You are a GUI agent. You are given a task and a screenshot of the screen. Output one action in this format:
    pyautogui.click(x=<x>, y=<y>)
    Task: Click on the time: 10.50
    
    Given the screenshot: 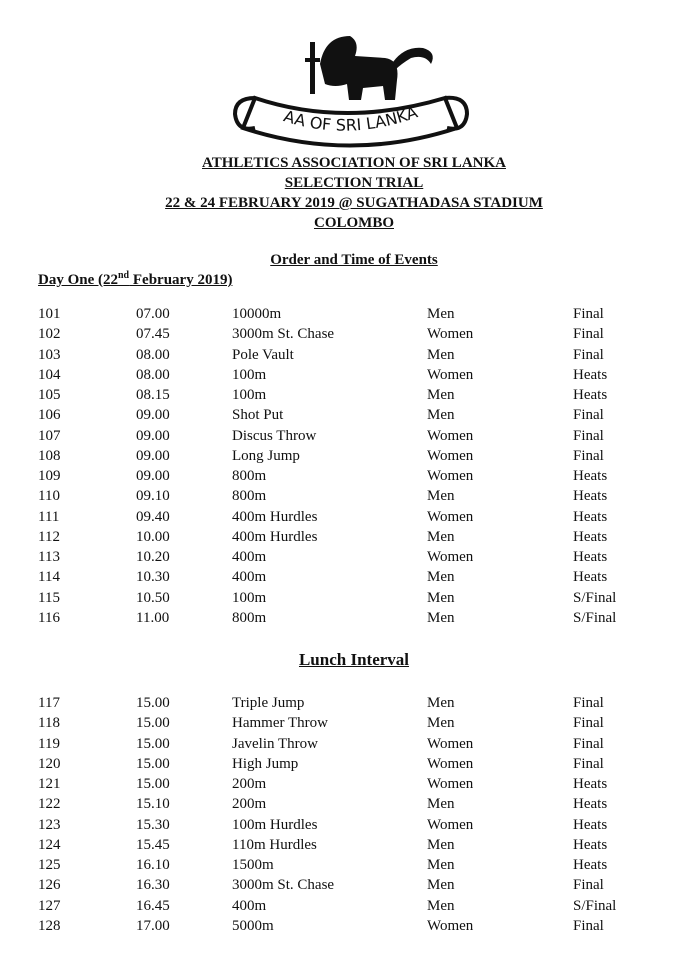 What is the action you would take?
    pyautogui.click(x=153, y=597)
    